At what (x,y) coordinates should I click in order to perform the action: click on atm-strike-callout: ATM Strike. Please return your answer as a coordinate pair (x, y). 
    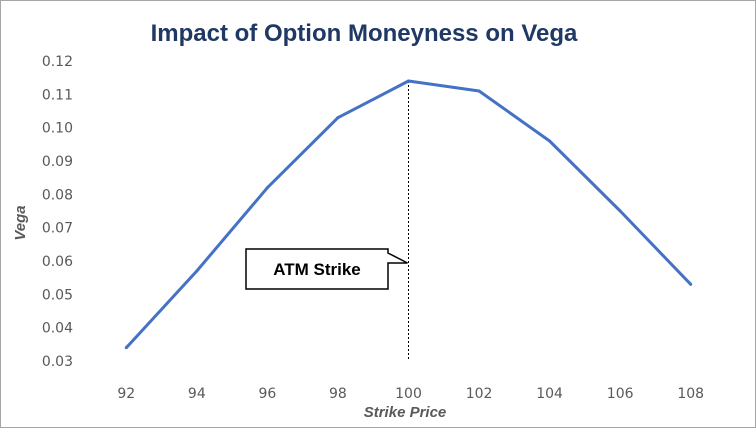
    Looking at the image, I should click on (326, 269).